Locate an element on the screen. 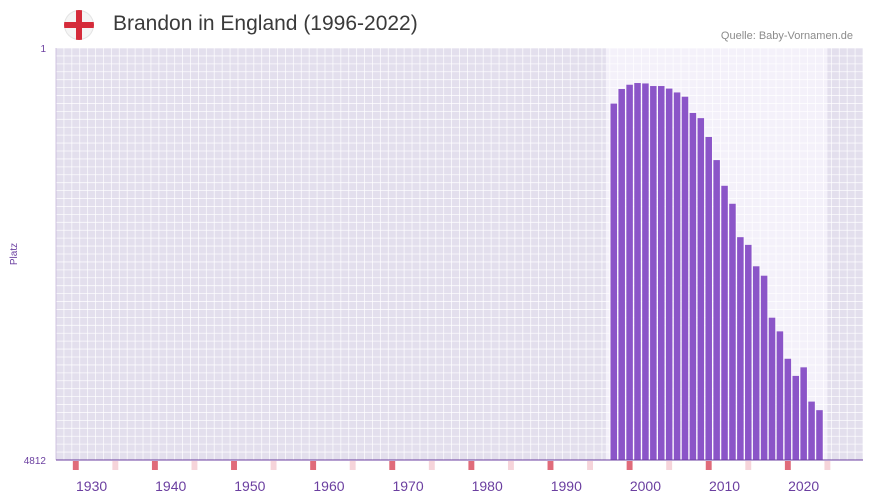  y-axis-title: Platz is located at coordinates (14, 254).